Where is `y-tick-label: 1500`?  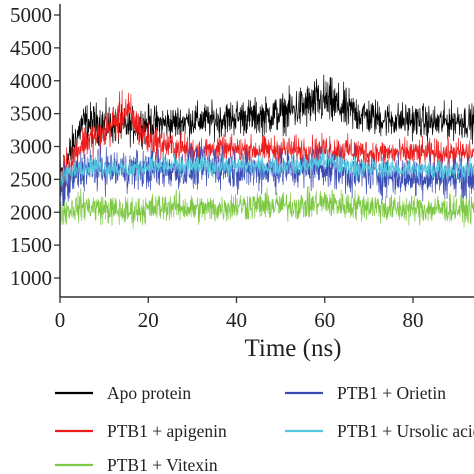 y-tick-label: 1500 is located at coordinates (31, 245).